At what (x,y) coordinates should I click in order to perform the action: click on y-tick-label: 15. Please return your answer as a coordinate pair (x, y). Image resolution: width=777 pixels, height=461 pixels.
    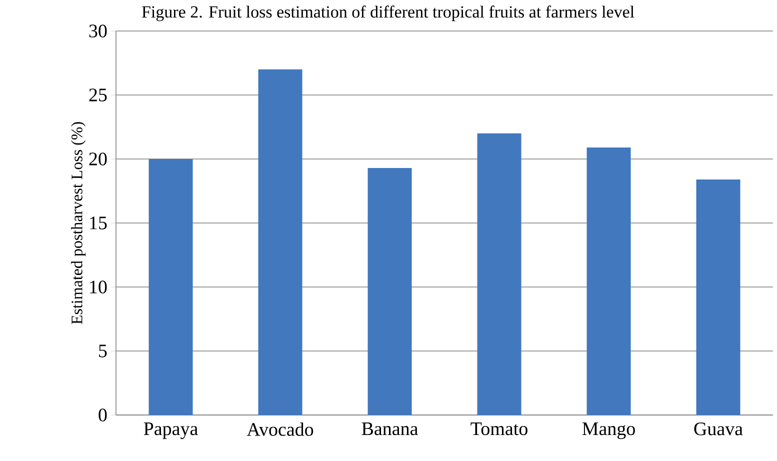
    Looking at the image, I should click on (98, 223).